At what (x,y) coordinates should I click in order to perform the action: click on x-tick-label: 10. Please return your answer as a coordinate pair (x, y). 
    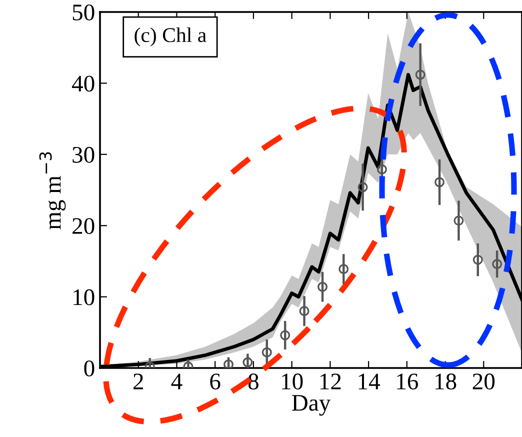
    Looking at the image, I should click on (292, 382).